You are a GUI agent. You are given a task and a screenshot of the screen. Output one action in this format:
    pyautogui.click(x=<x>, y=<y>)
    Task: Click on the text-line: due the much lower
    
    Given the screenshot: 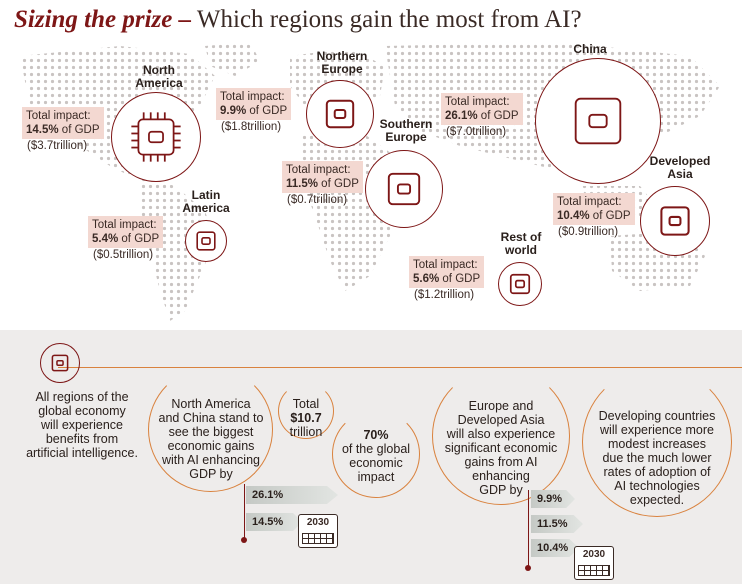 What is the action you would take?
    pyautogui.click(x=657, y=458)
    